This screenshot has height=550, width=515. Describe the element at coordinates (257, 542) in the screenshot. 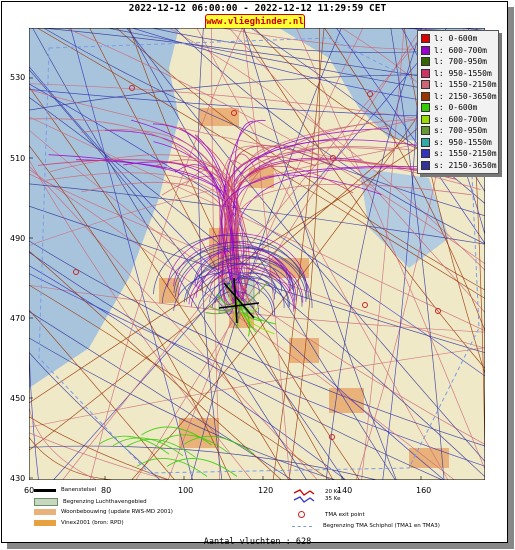

I see `flight-count: Aantal vluchten : 628` at that location.